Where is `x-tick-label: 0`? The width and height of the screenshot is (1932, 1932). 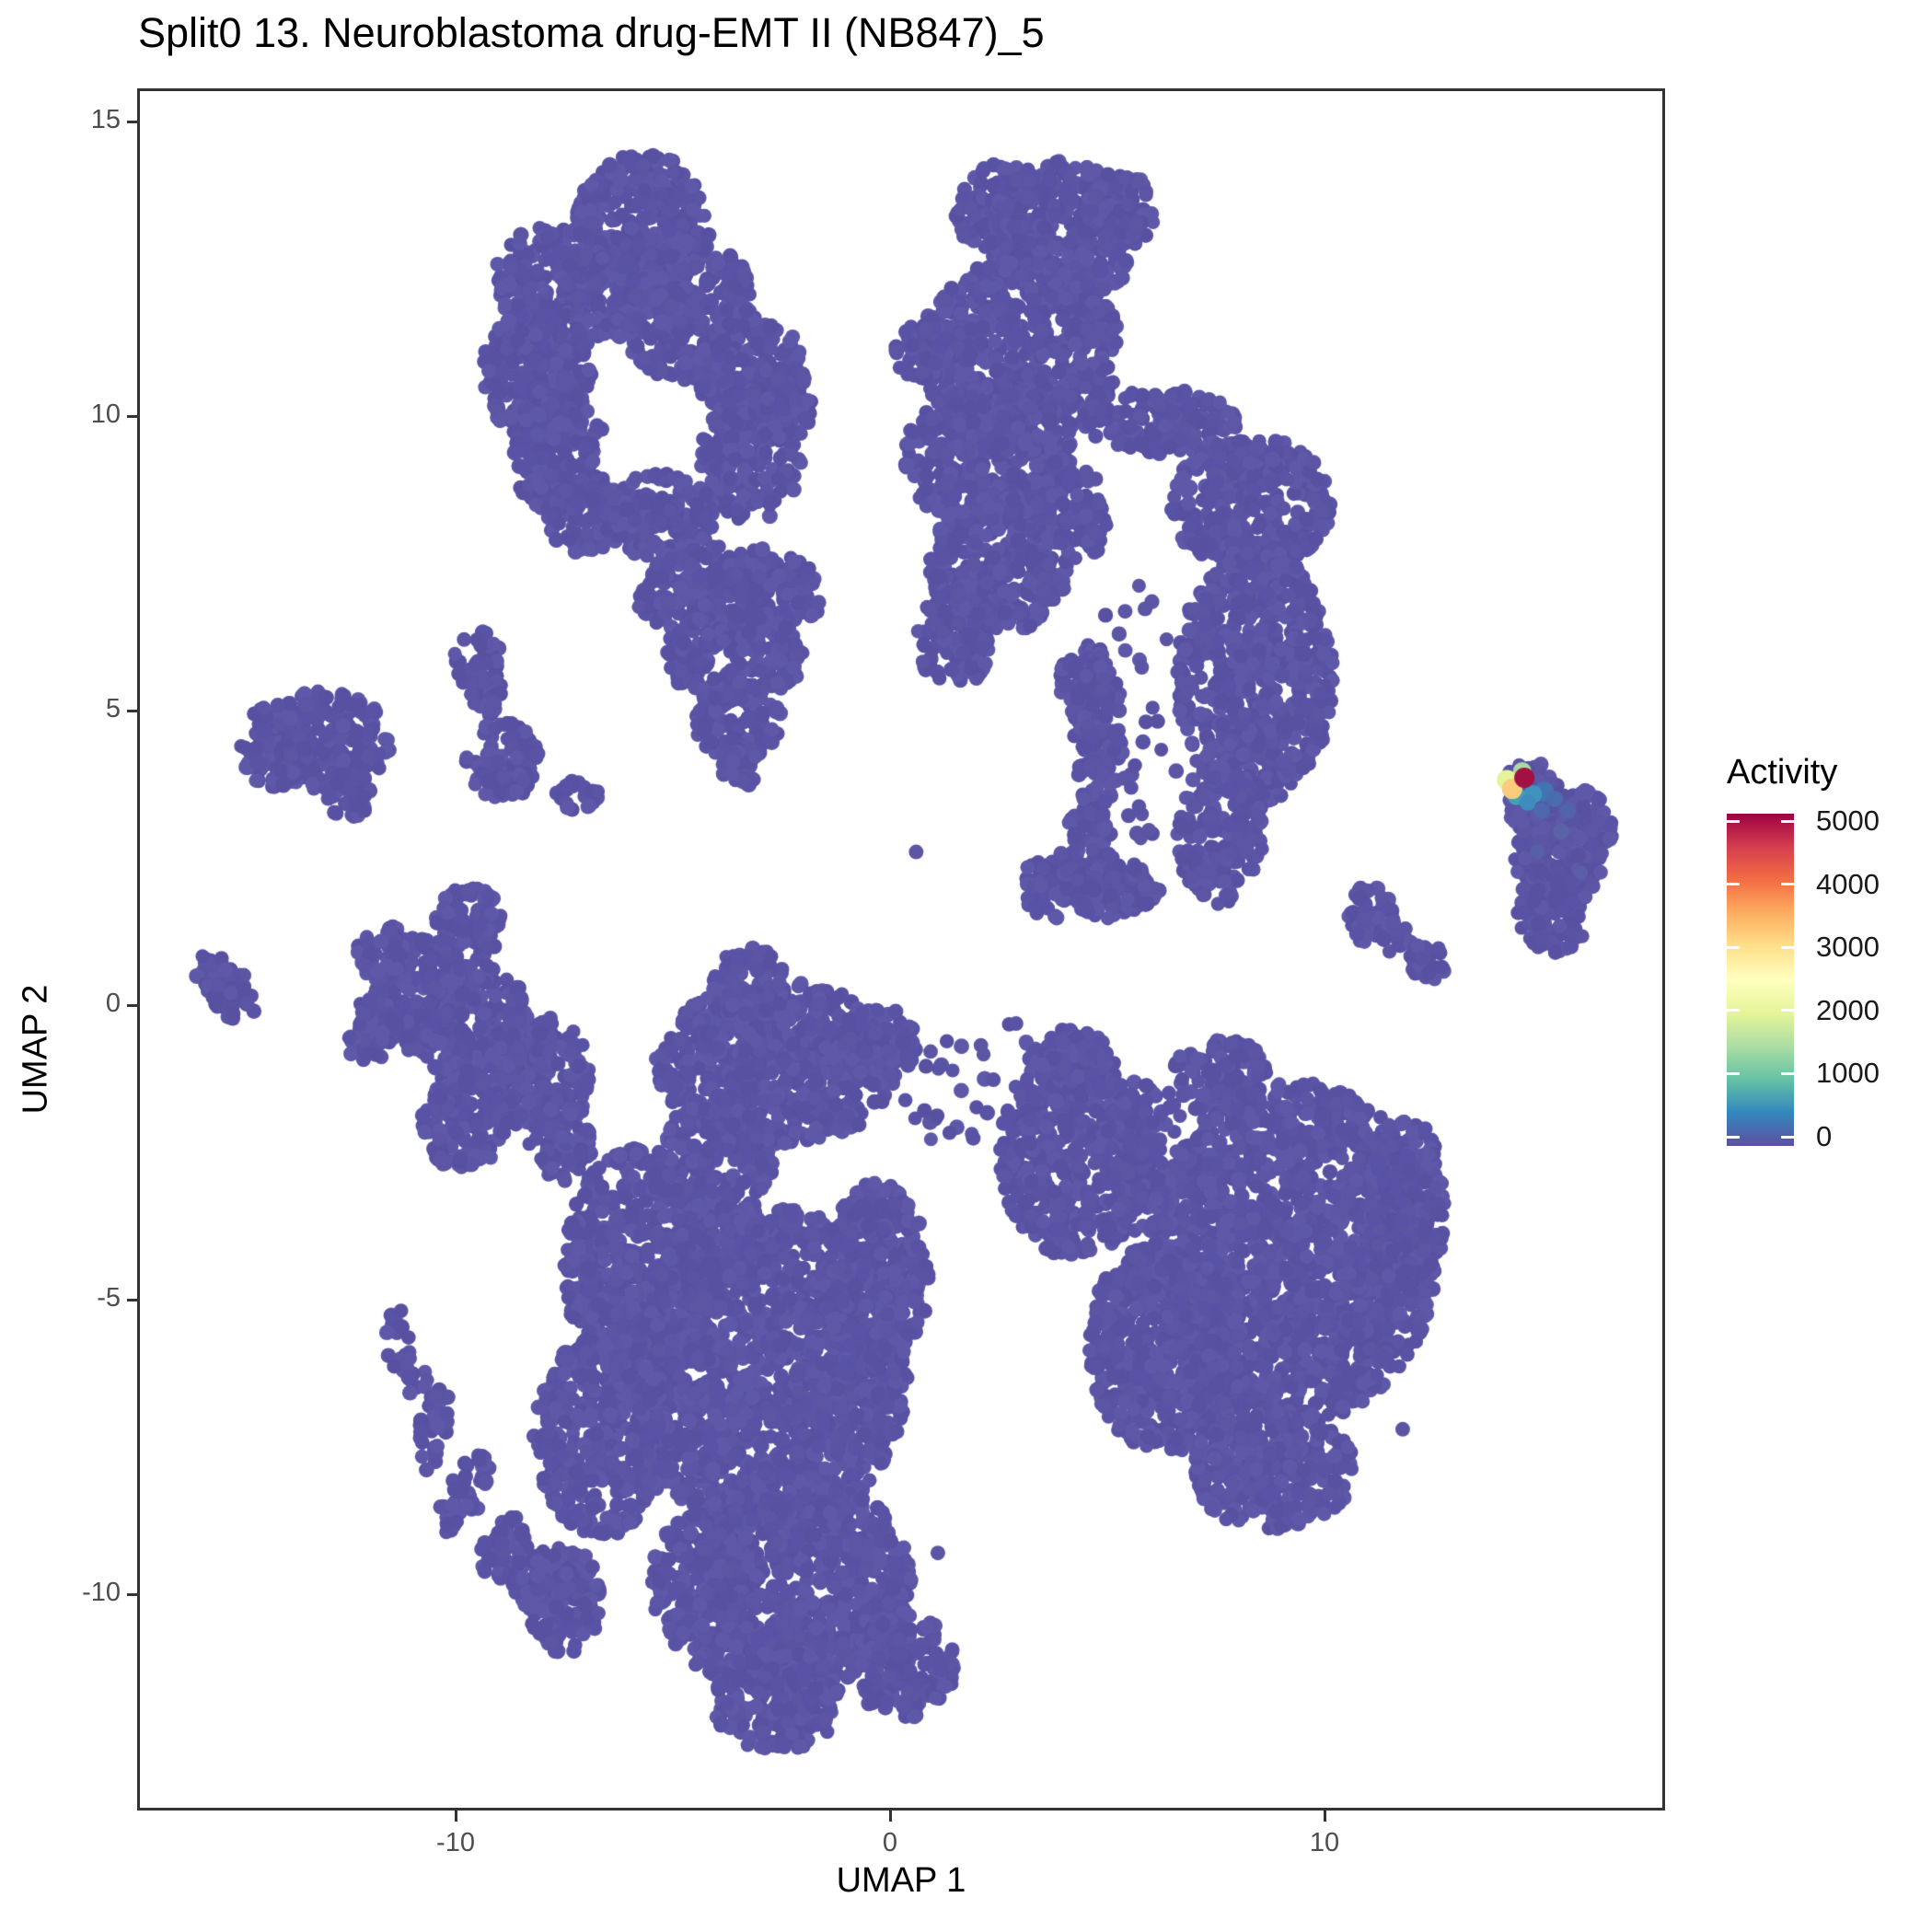
x-tick-label: 0 is located at coordinates (890, 1843).